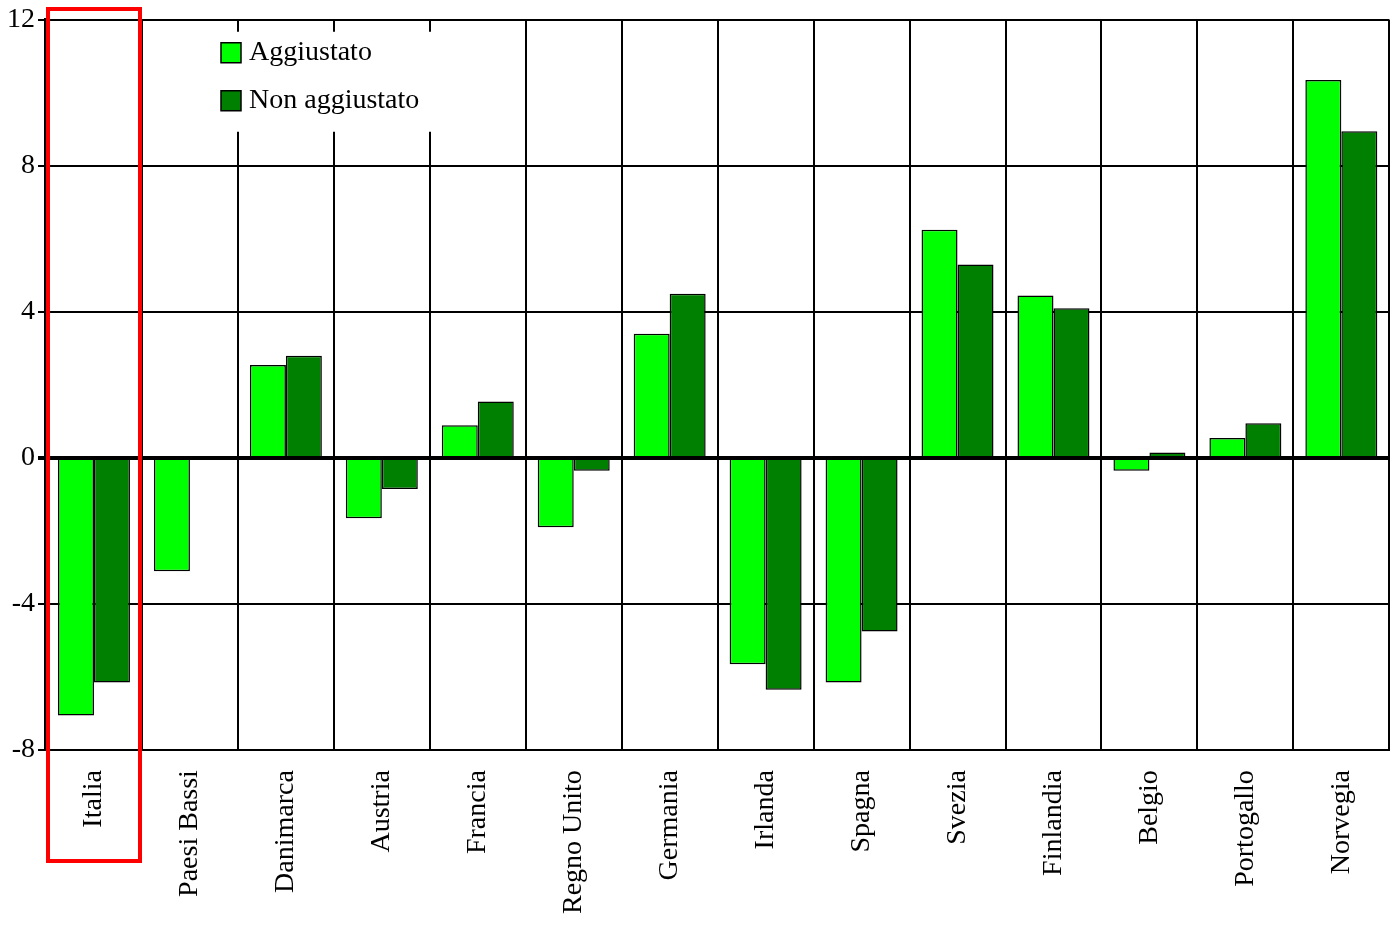 This screenshot has width=1395, height=936. I want to click on y-tick-label: 12, so click(21, 18).